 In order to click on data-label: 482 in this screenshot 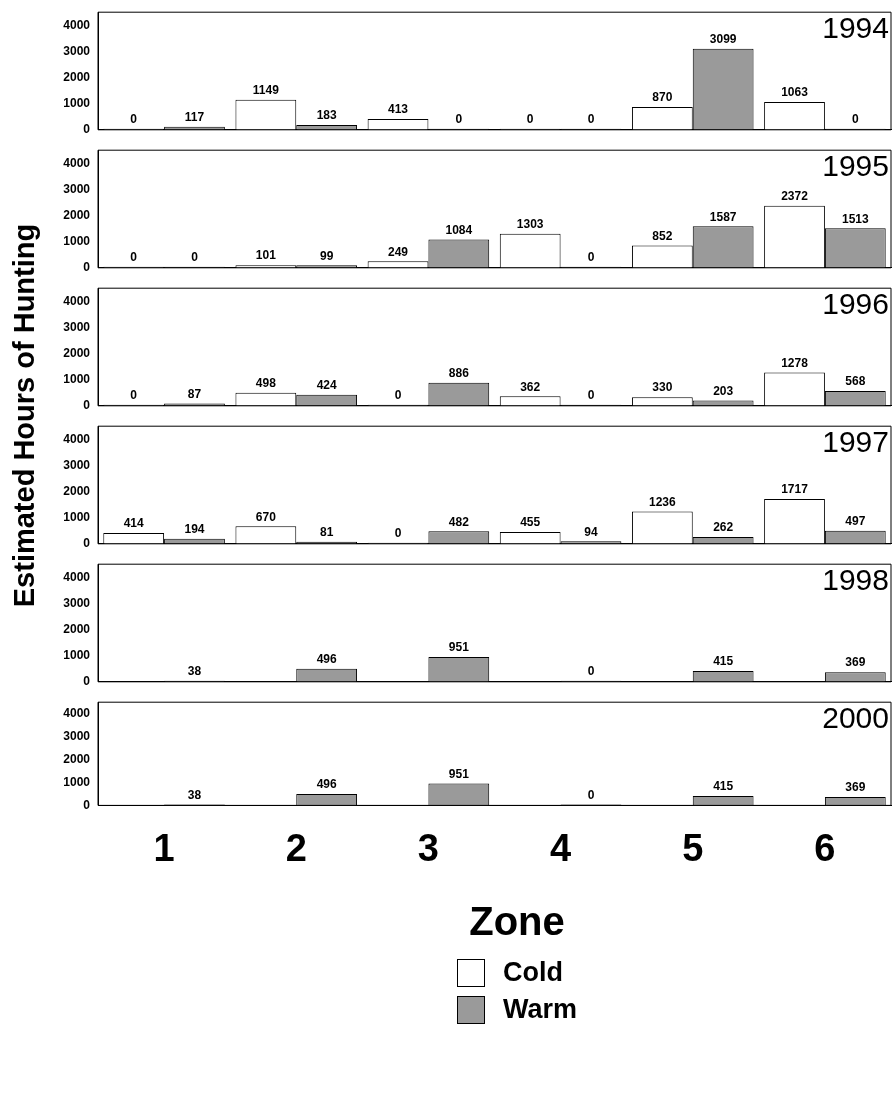, I will do `click(459, 521)`.